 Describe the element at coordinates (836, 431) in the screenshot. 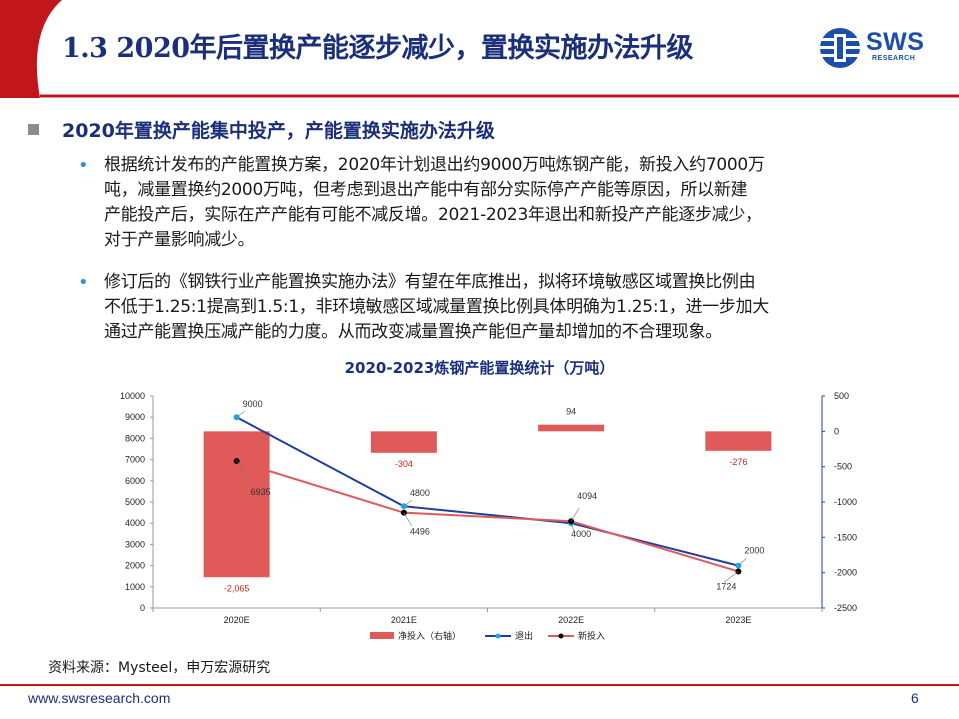

I see `right-tick-label: 0` at that location.